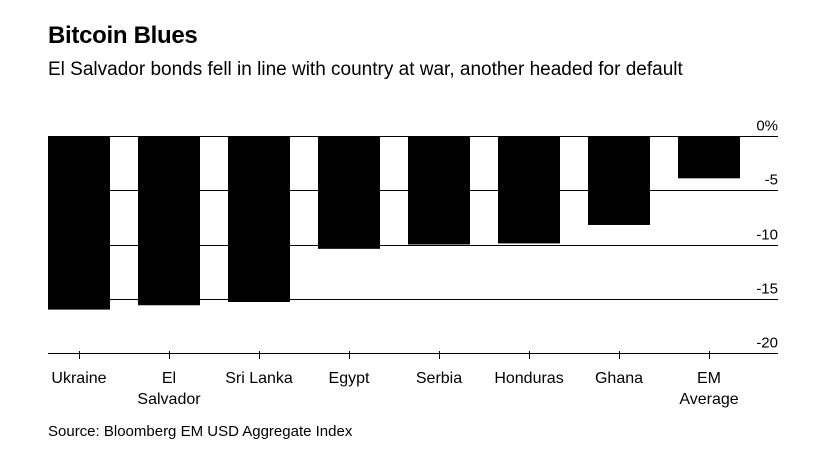 This screenshot has height=466, width=824. Describe the element at coordinates (123, 35) in the screenshot. I see `chart-title: Bitcoin Blues` at that location.